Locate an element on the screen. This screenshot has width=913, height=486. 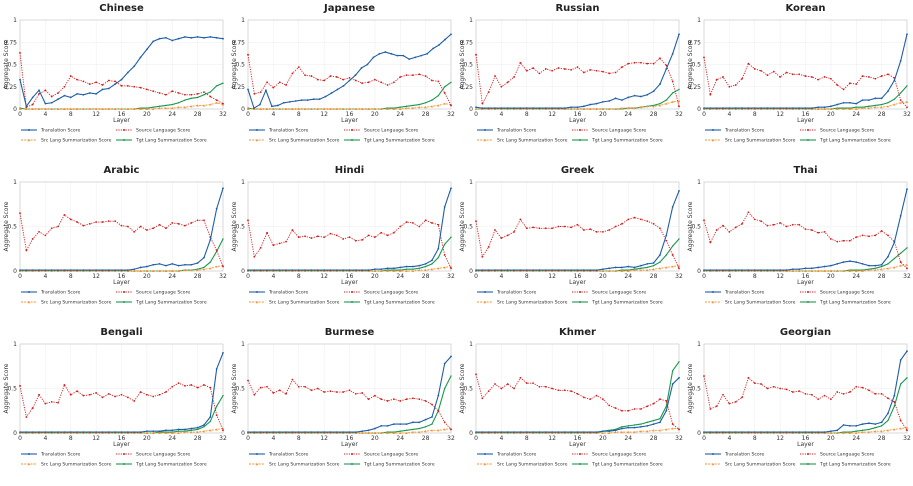
y-tick-label: 0.5 is located at coordinates (696, 227).